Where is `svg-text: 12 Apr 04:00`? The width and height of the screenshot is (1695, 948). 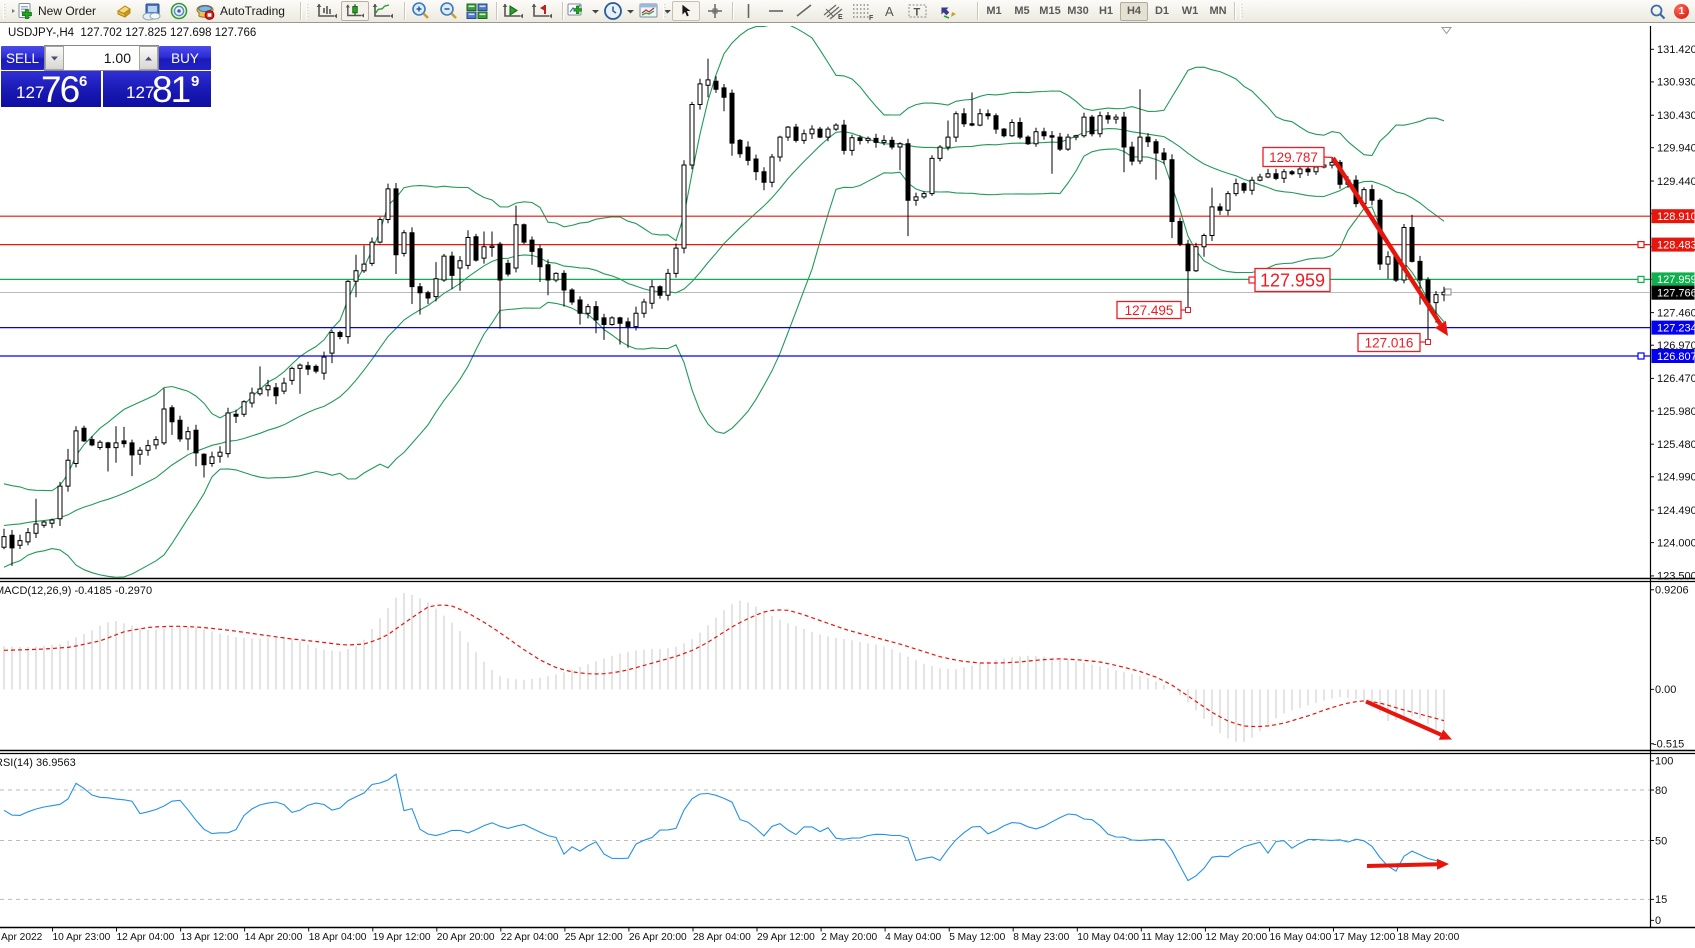
svg-text: 12 Apr 04:00 is located at coordinates (146, 937).